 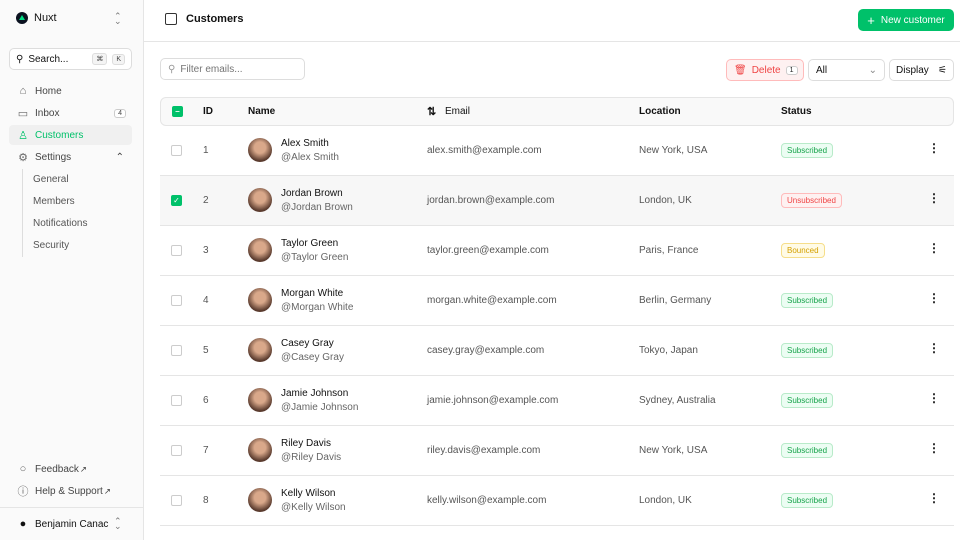 I want to click on sidebar-item-customers: ♙ Customers, so click(x=70, y=135).